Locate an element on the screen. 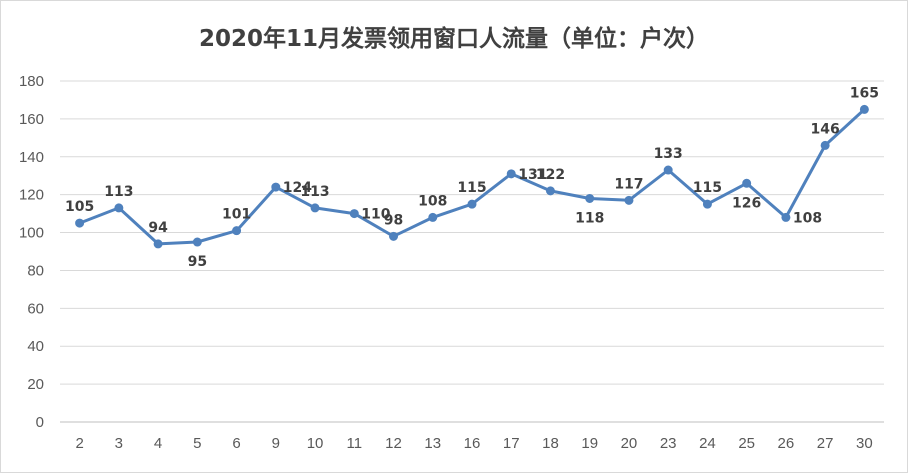  data-label: 165 is located at coordinates (864, 93).